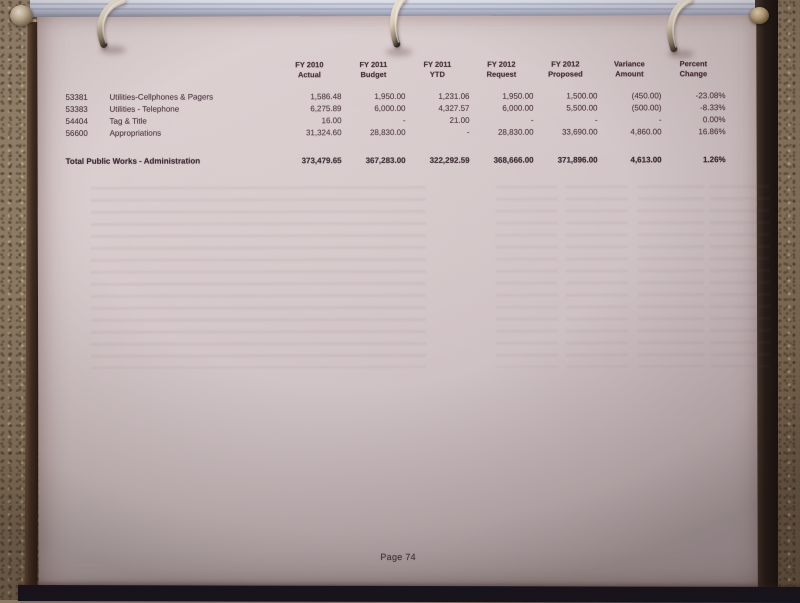 The width and height of the screenshot is (800, 603). What do you see at coordinates (76, 133) in the screenshot?
I see `account-number: 56600` at bounding box center [76, 133].